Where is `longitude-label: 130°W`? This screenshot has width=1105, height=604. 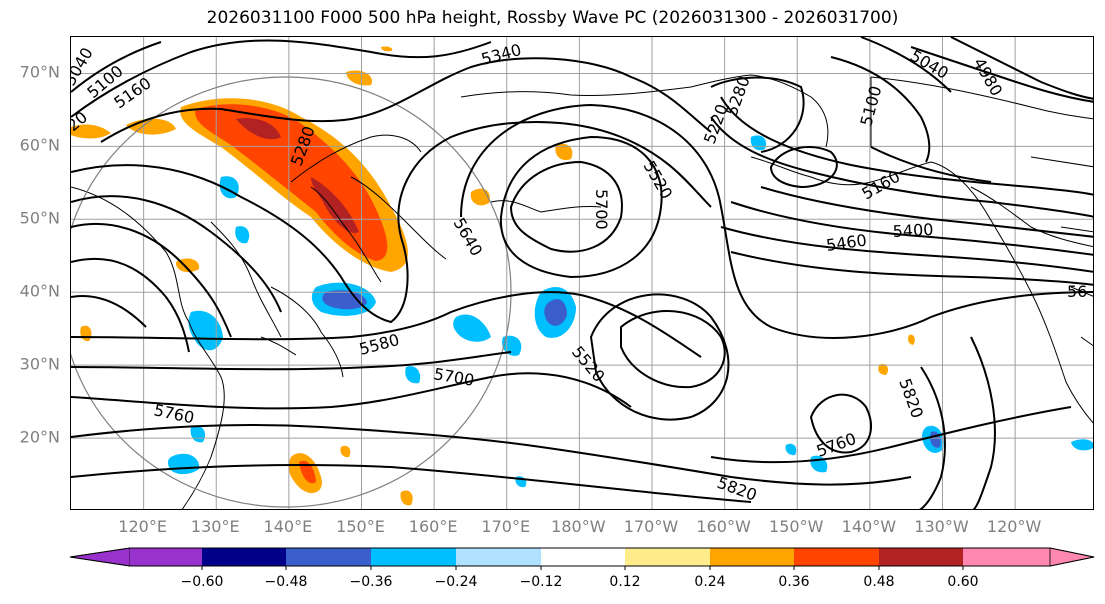 longitude-label: 130°W is located at coordinates (941, 526).